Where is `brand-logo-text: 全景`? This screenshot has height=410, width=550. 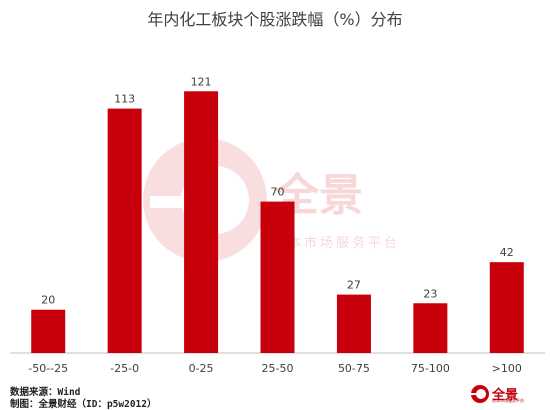 brand-logo-text: 全景 is located at coordinates (505, 395).